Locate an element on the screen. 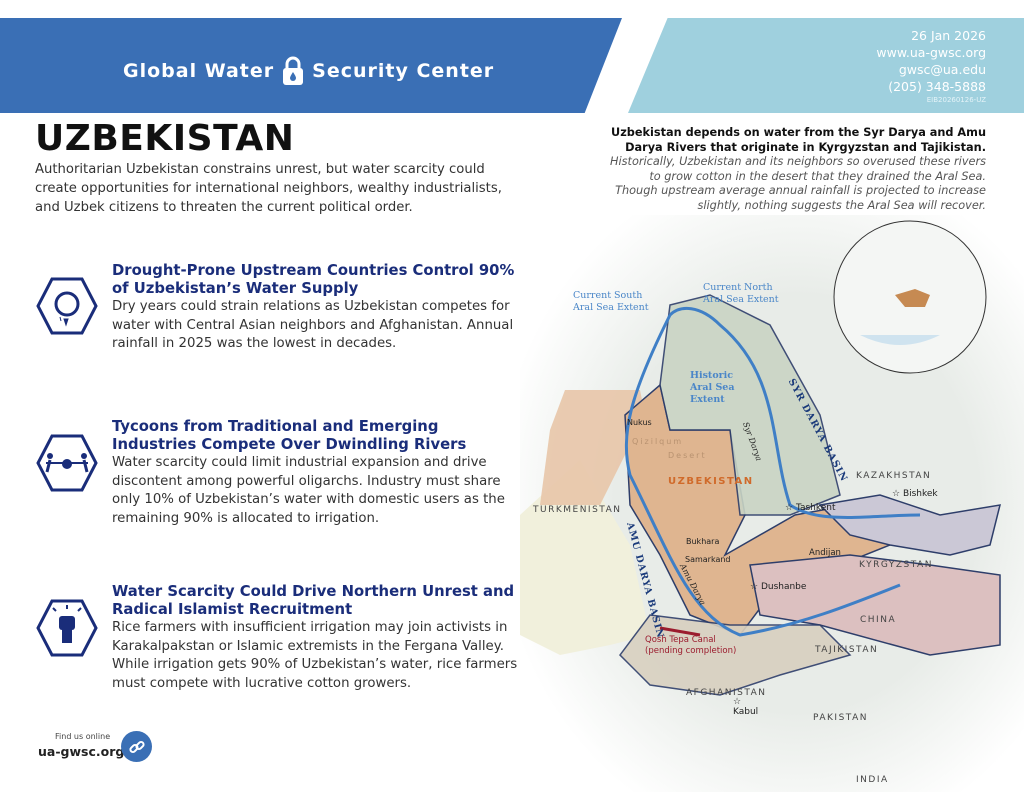  syr-darya-river is located at coordinates (794, 412).